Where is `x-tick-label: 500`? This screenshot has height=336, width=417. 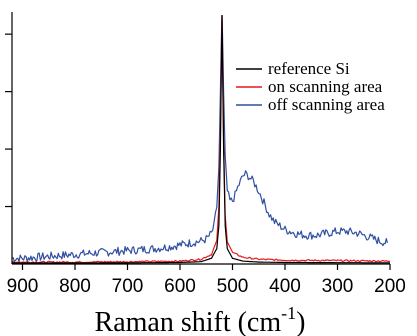 x-tick-label: 500 is located at coordinates (233, 286).